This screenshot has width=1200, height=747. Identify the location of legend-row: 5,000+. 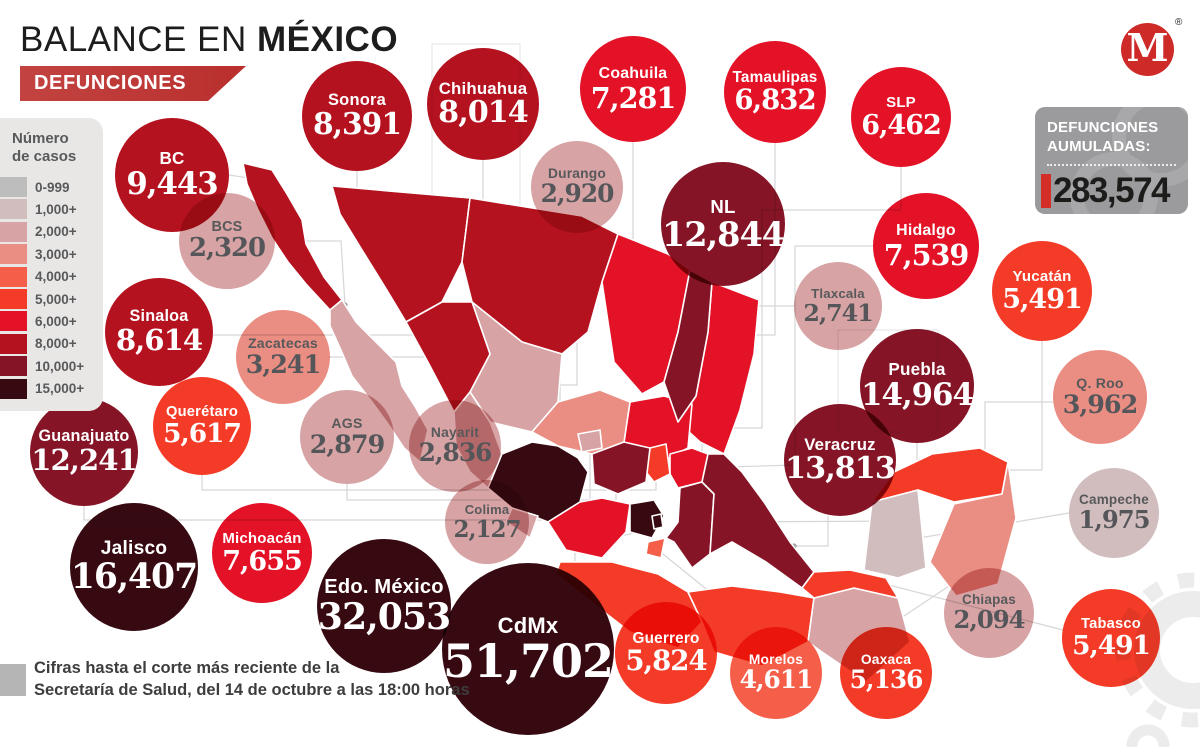
(51, 299).